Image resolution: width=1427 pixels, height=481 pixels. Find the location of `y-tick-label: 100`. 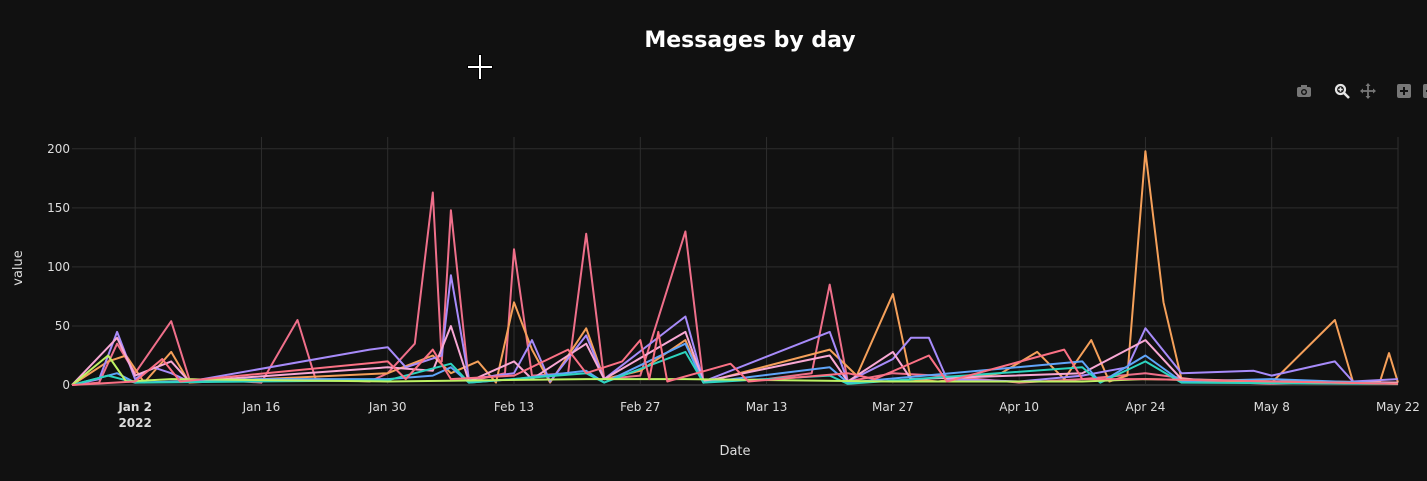

y-tick-label: 100 is located at coordinates (58, 267).